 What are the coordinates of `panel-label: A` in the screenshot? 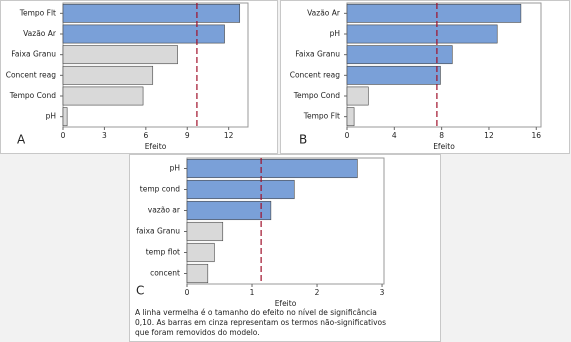 It's located at (21, 140).